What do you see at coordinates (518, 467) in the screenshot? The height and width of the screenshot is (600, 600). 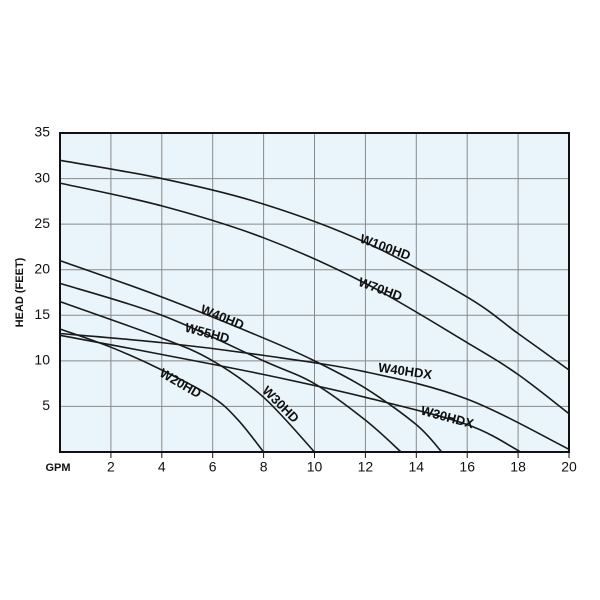 I see `x-tick-label: 18` at bounding box center [518, 467].